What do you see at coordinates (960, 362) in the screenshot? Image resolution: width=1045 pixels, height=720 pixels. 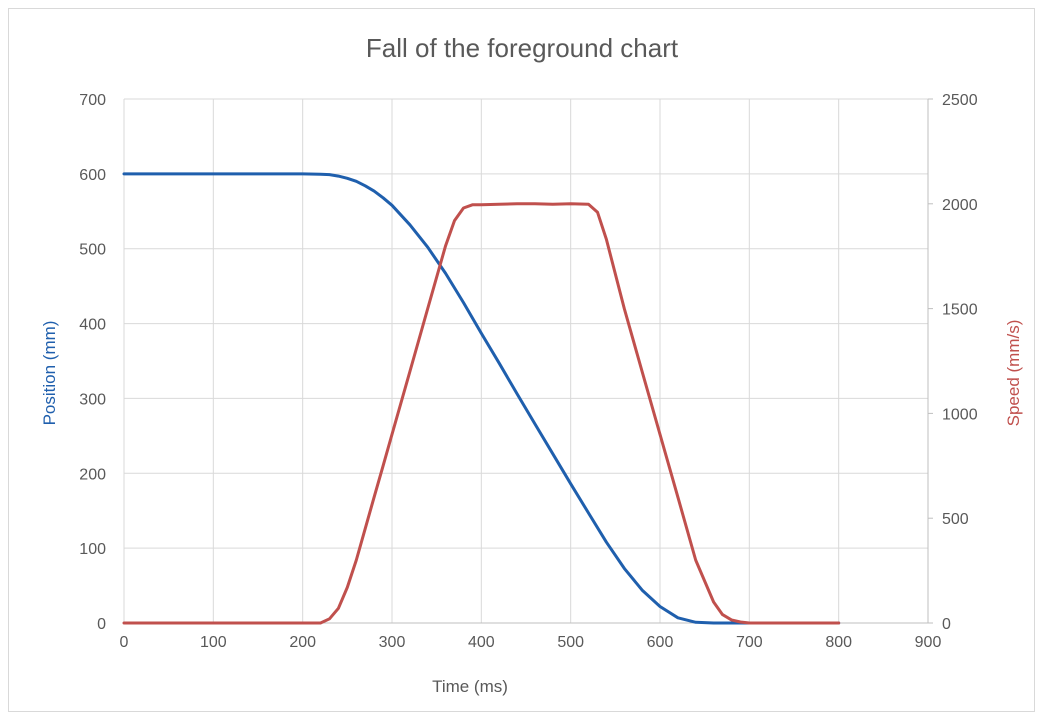 I see `y2-axis-ticks: 0 500 1000 1500 2000 2500` at bounding box center [960, 362].